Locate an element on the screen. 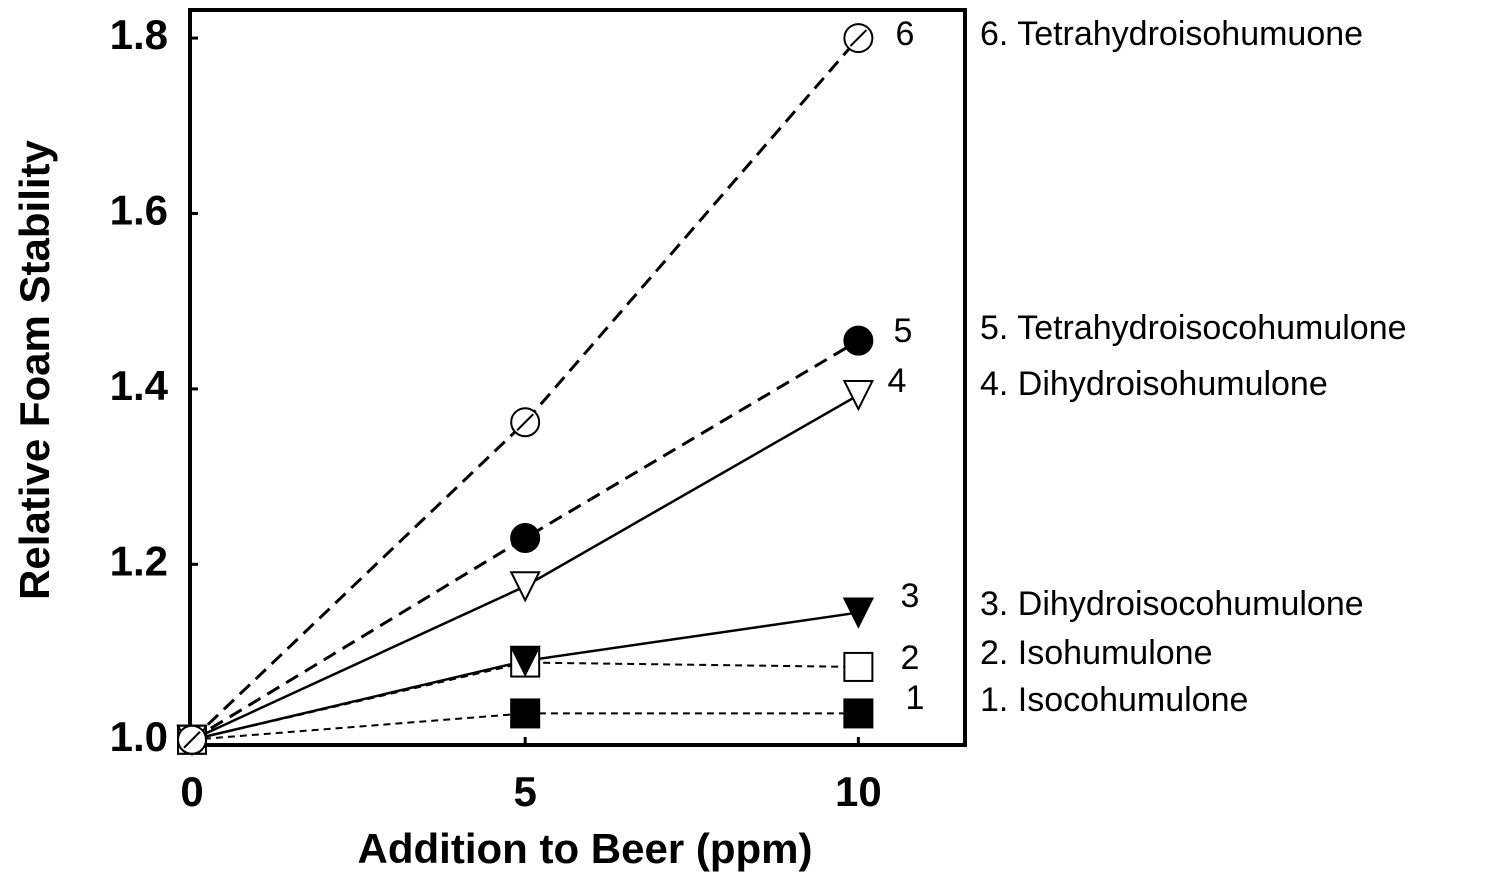 The image size is (1485, 882). y-axis-title: Relative Foam Stability is located at coordinates (34, 369).